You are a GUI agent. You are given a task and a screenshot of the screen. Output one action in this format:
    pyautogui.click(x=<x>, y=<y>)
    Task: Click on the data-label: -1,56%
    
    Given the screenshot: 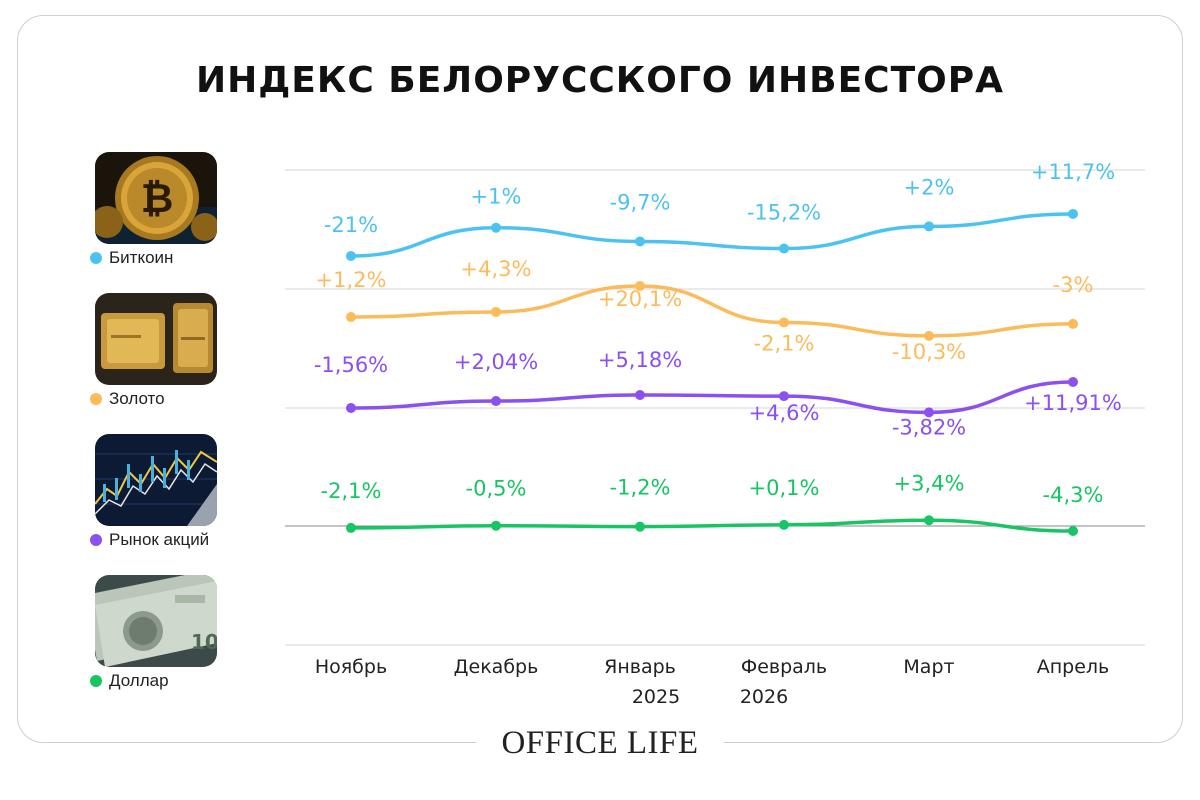 What is the action you would take?
    pyautogui.click(x=351, y=365)
    